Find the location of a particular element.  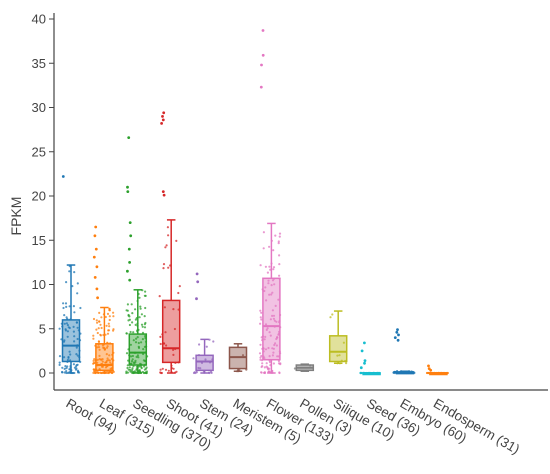

iqr-box is located at coordinates (338, 349).